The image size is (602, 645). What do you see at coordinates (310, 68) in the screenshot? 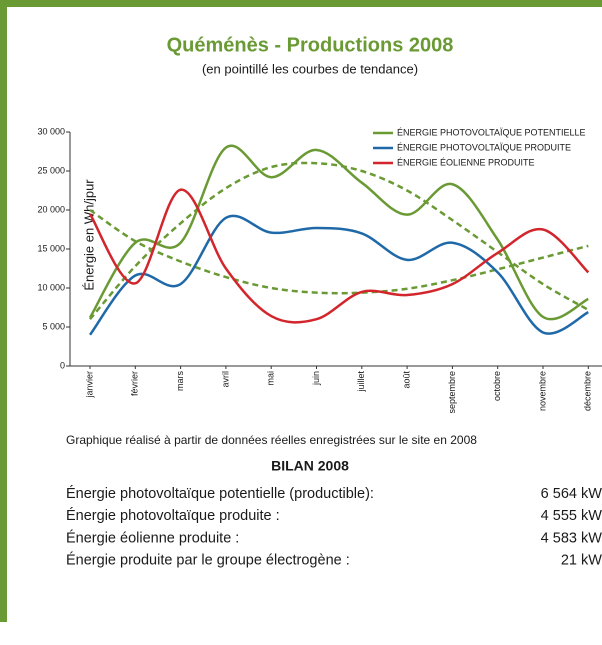
I see `chart-subtitle: (en pointillé les courbes de tendance)` at bounding box center [310, 68].